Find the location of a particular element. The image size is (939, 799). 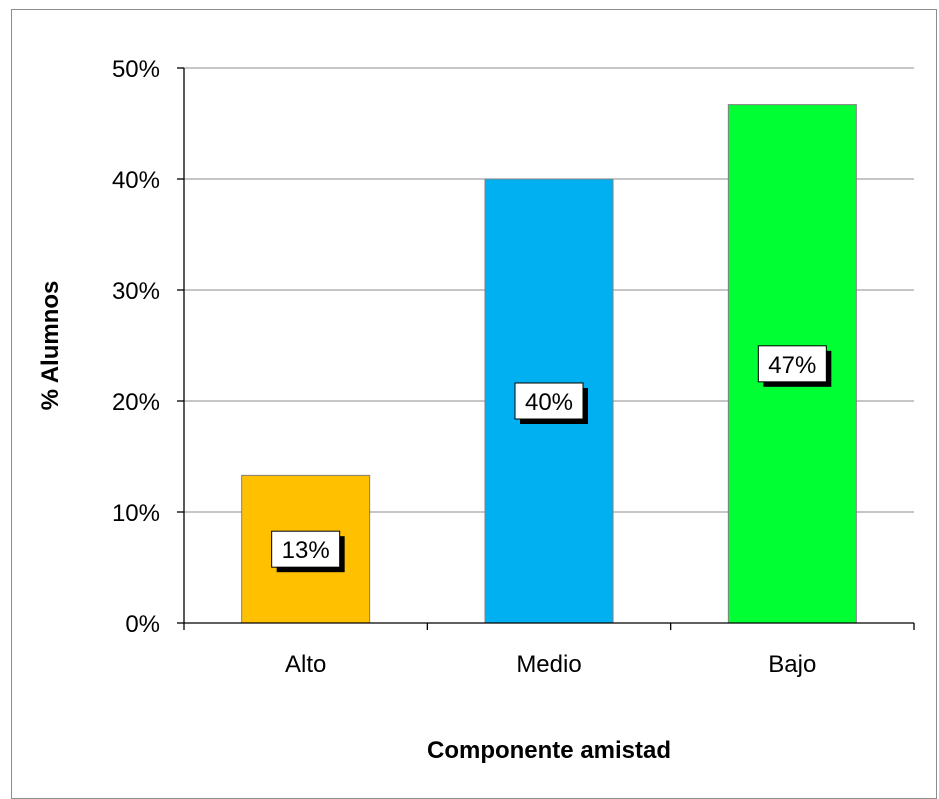

data-label: 47% is located at coordinates (794, 366).